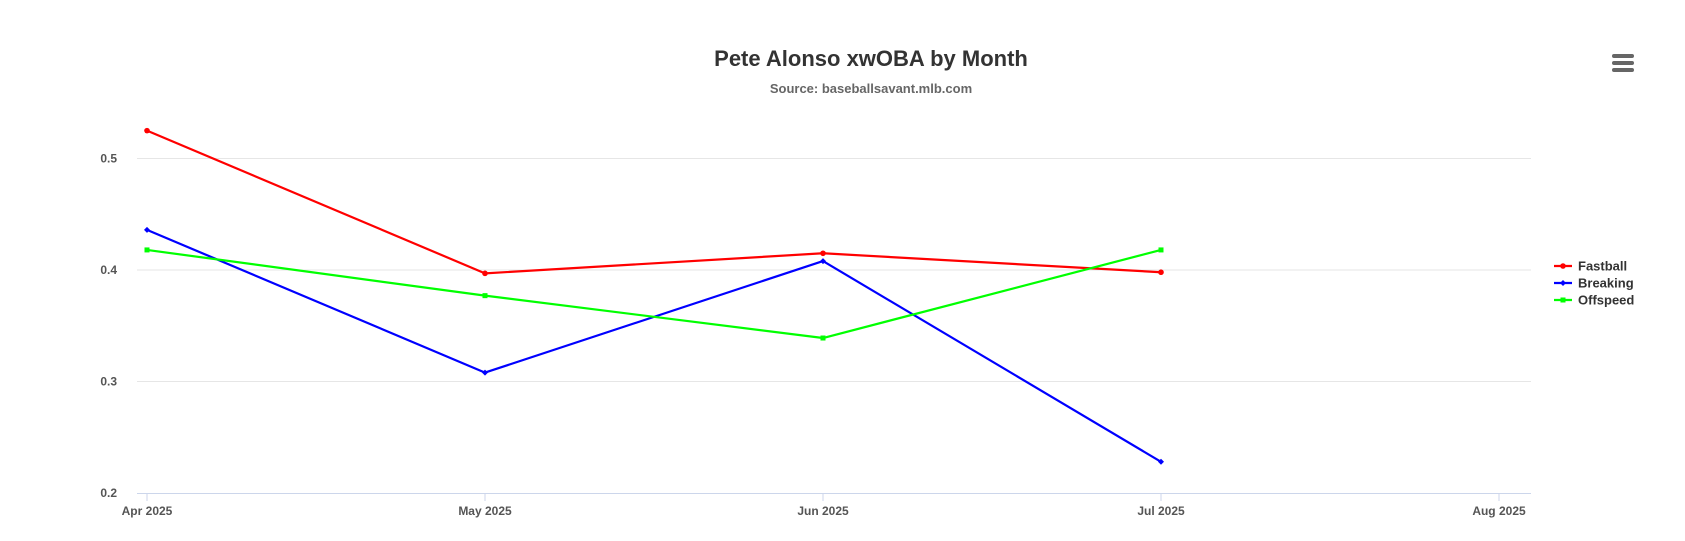 The height and width of the screenshot is (541, 1685). What do you see at coordinates (1606, 300) in the screenshot?
I see `legend-label: Offspeed` at bounding box center [1606, 300].